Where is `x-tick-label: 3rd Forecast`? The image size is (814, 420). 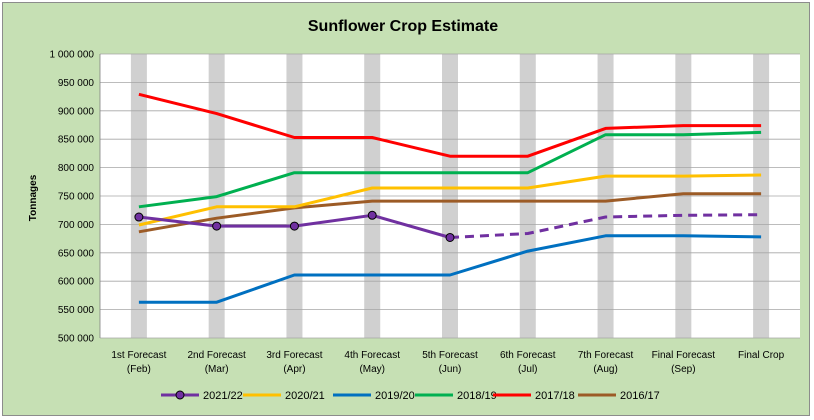 x-tick-label: 3rd Forecast is located at coordinates (294, 355).